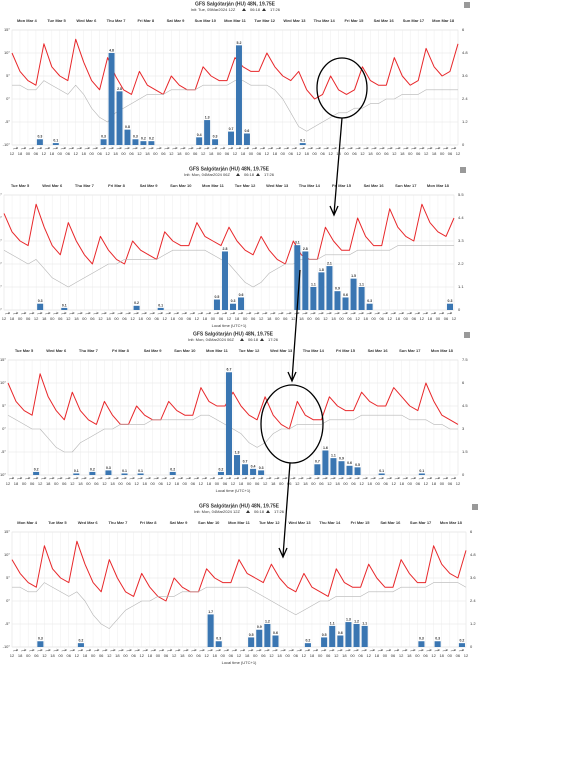 The width and height of the screenshot is (576, 768). Describe the element at coordinates (239, 605) in the screenshot. I see `dewpoint-line` at that location.